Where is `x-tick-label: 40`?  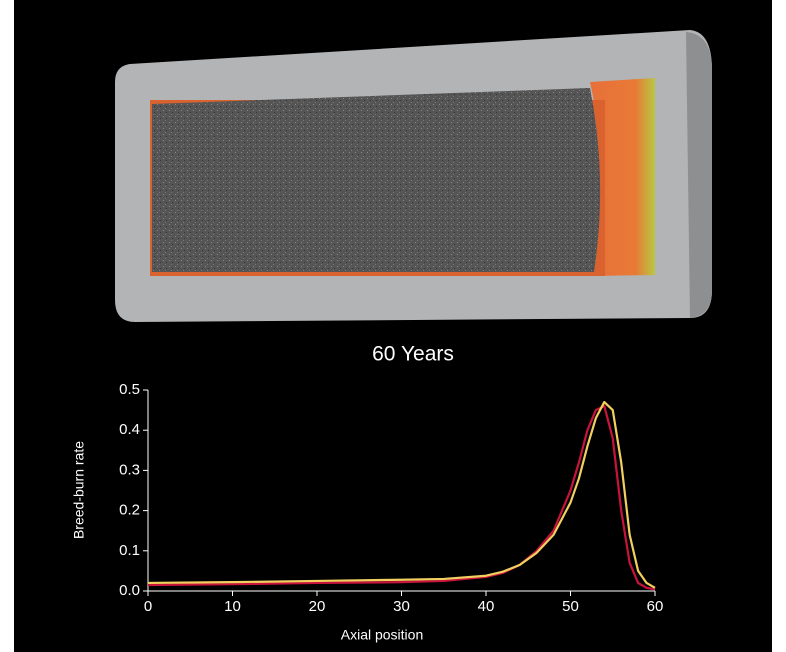
x-tick-label: 40 is located at coordinates (486, 606).